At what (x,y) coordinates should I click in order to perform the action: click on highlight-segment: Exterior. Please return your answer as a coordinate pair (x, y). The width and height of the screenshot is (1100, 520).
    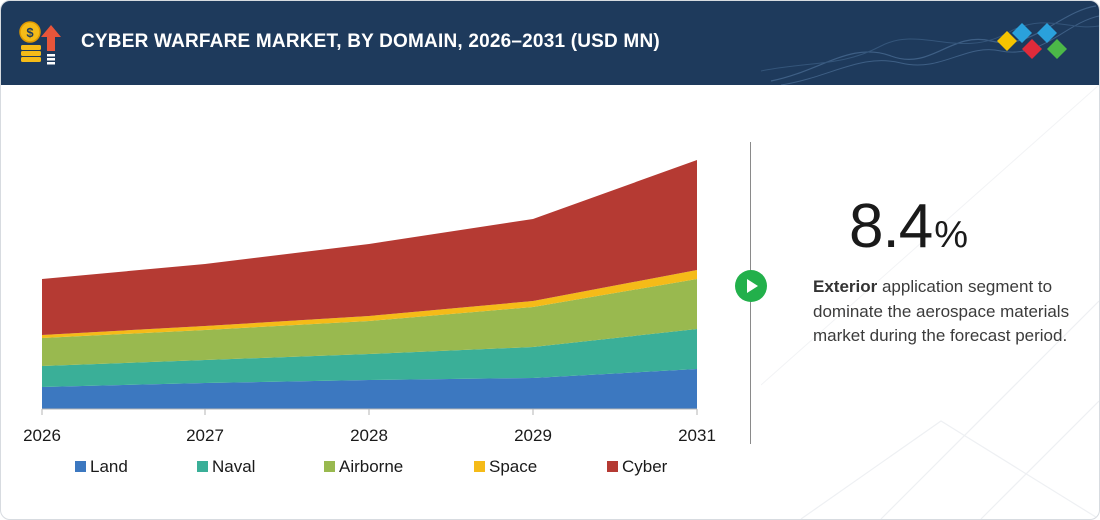
    Looking at the image, I should click on (845, 286).